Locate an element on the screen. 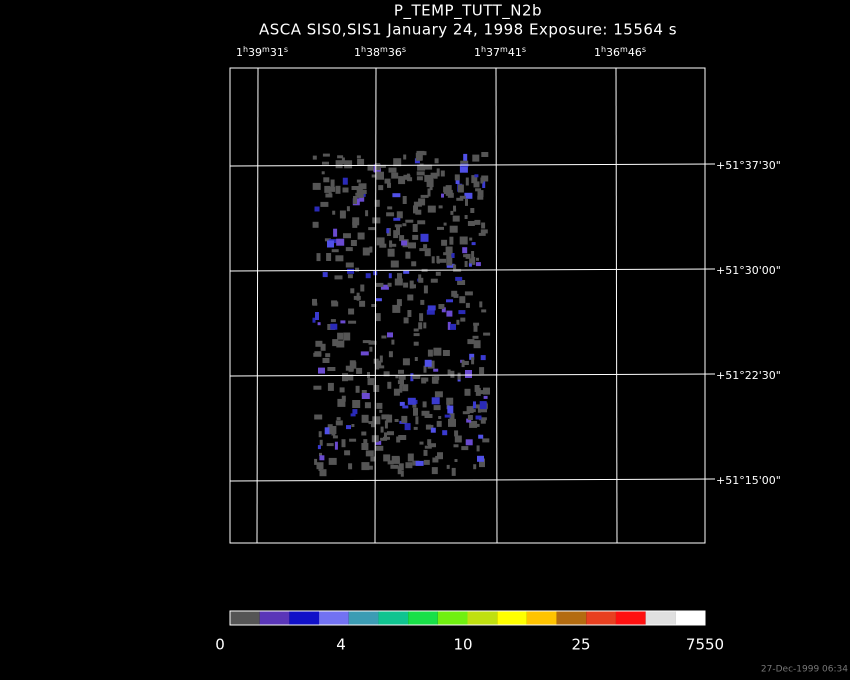 The width and height of the screenshot is (850, 680). ra-label: 1h38m36s is located at coordinates (380, 52).